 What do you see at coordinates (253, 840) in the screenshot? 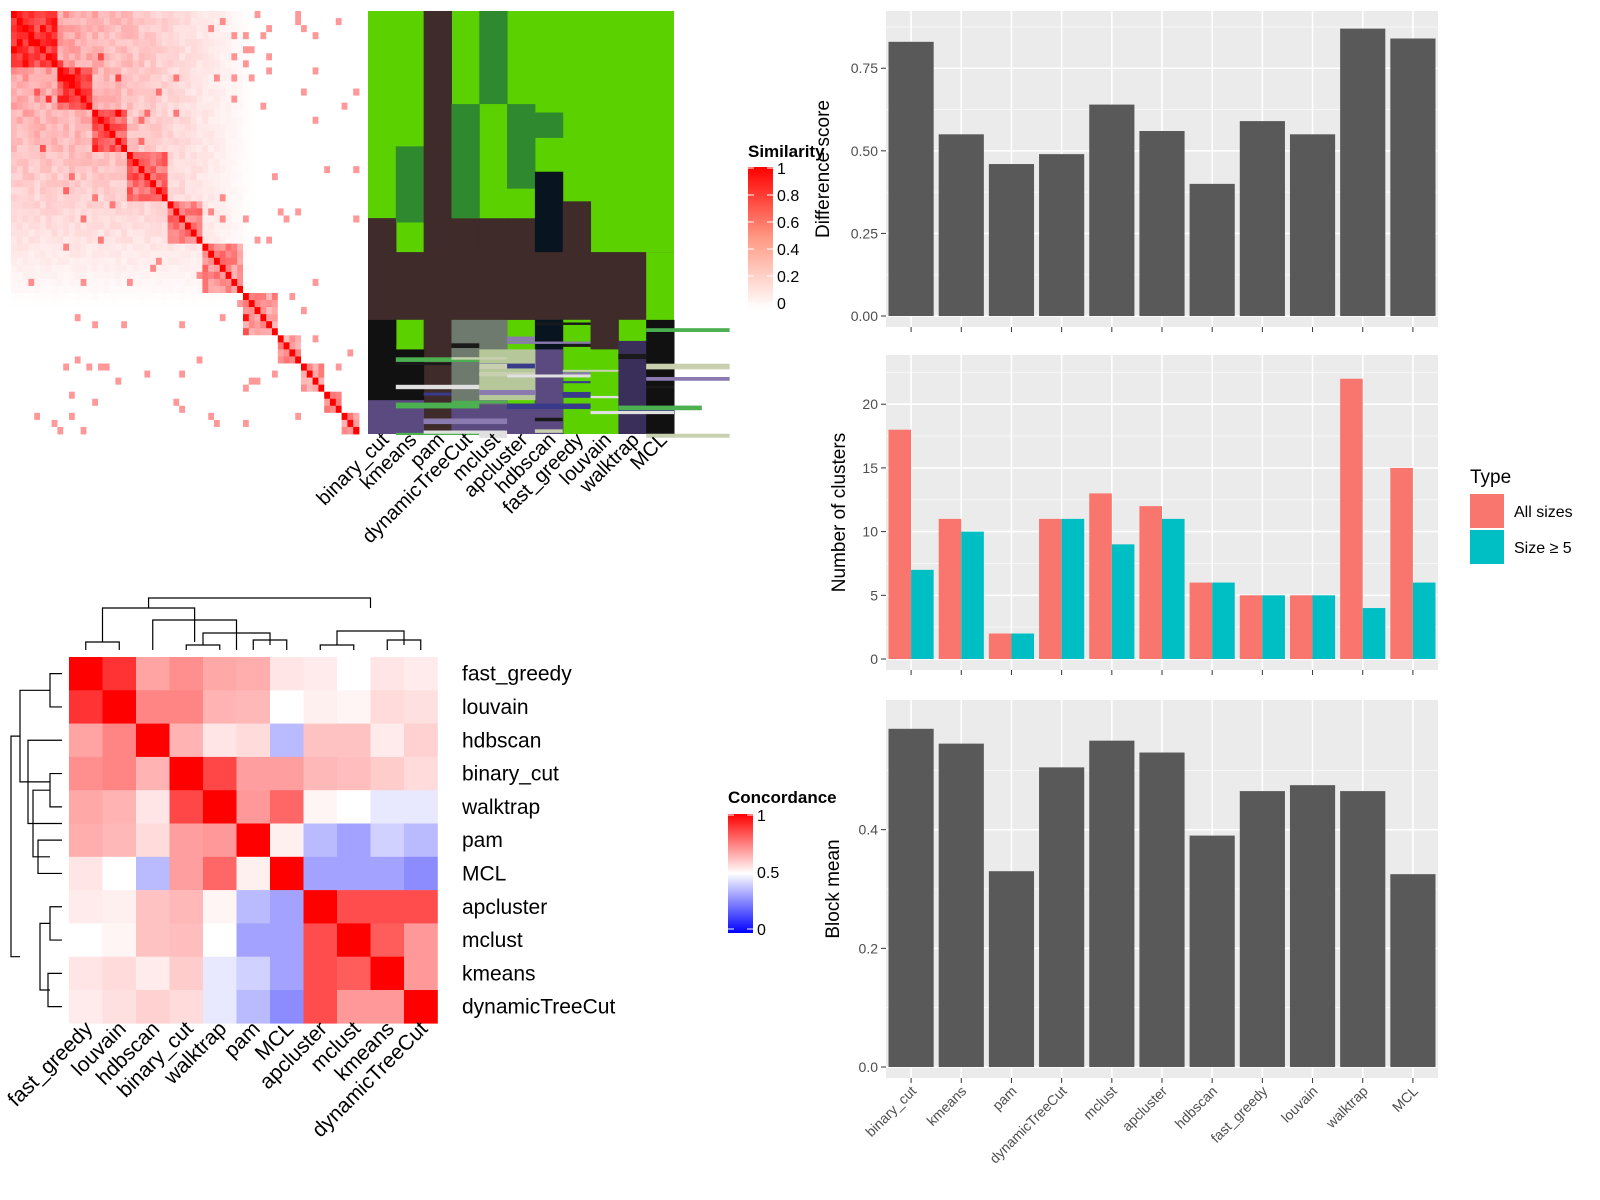
I see `concordance-matrix` at bounding box center [253, 840].